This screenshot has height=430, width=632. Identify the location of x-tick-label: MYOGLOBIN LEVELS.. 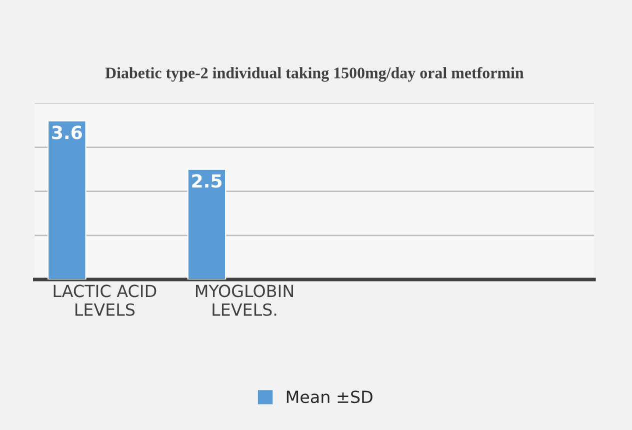
(245, 300).